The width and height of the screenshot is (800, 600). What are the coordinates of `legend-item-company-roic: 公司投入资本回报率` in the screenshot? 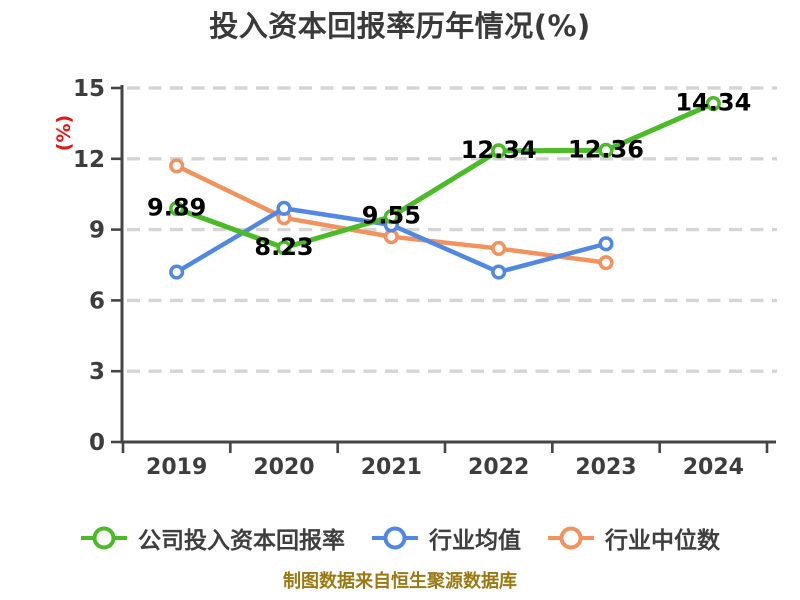 It's located at (212, 538).